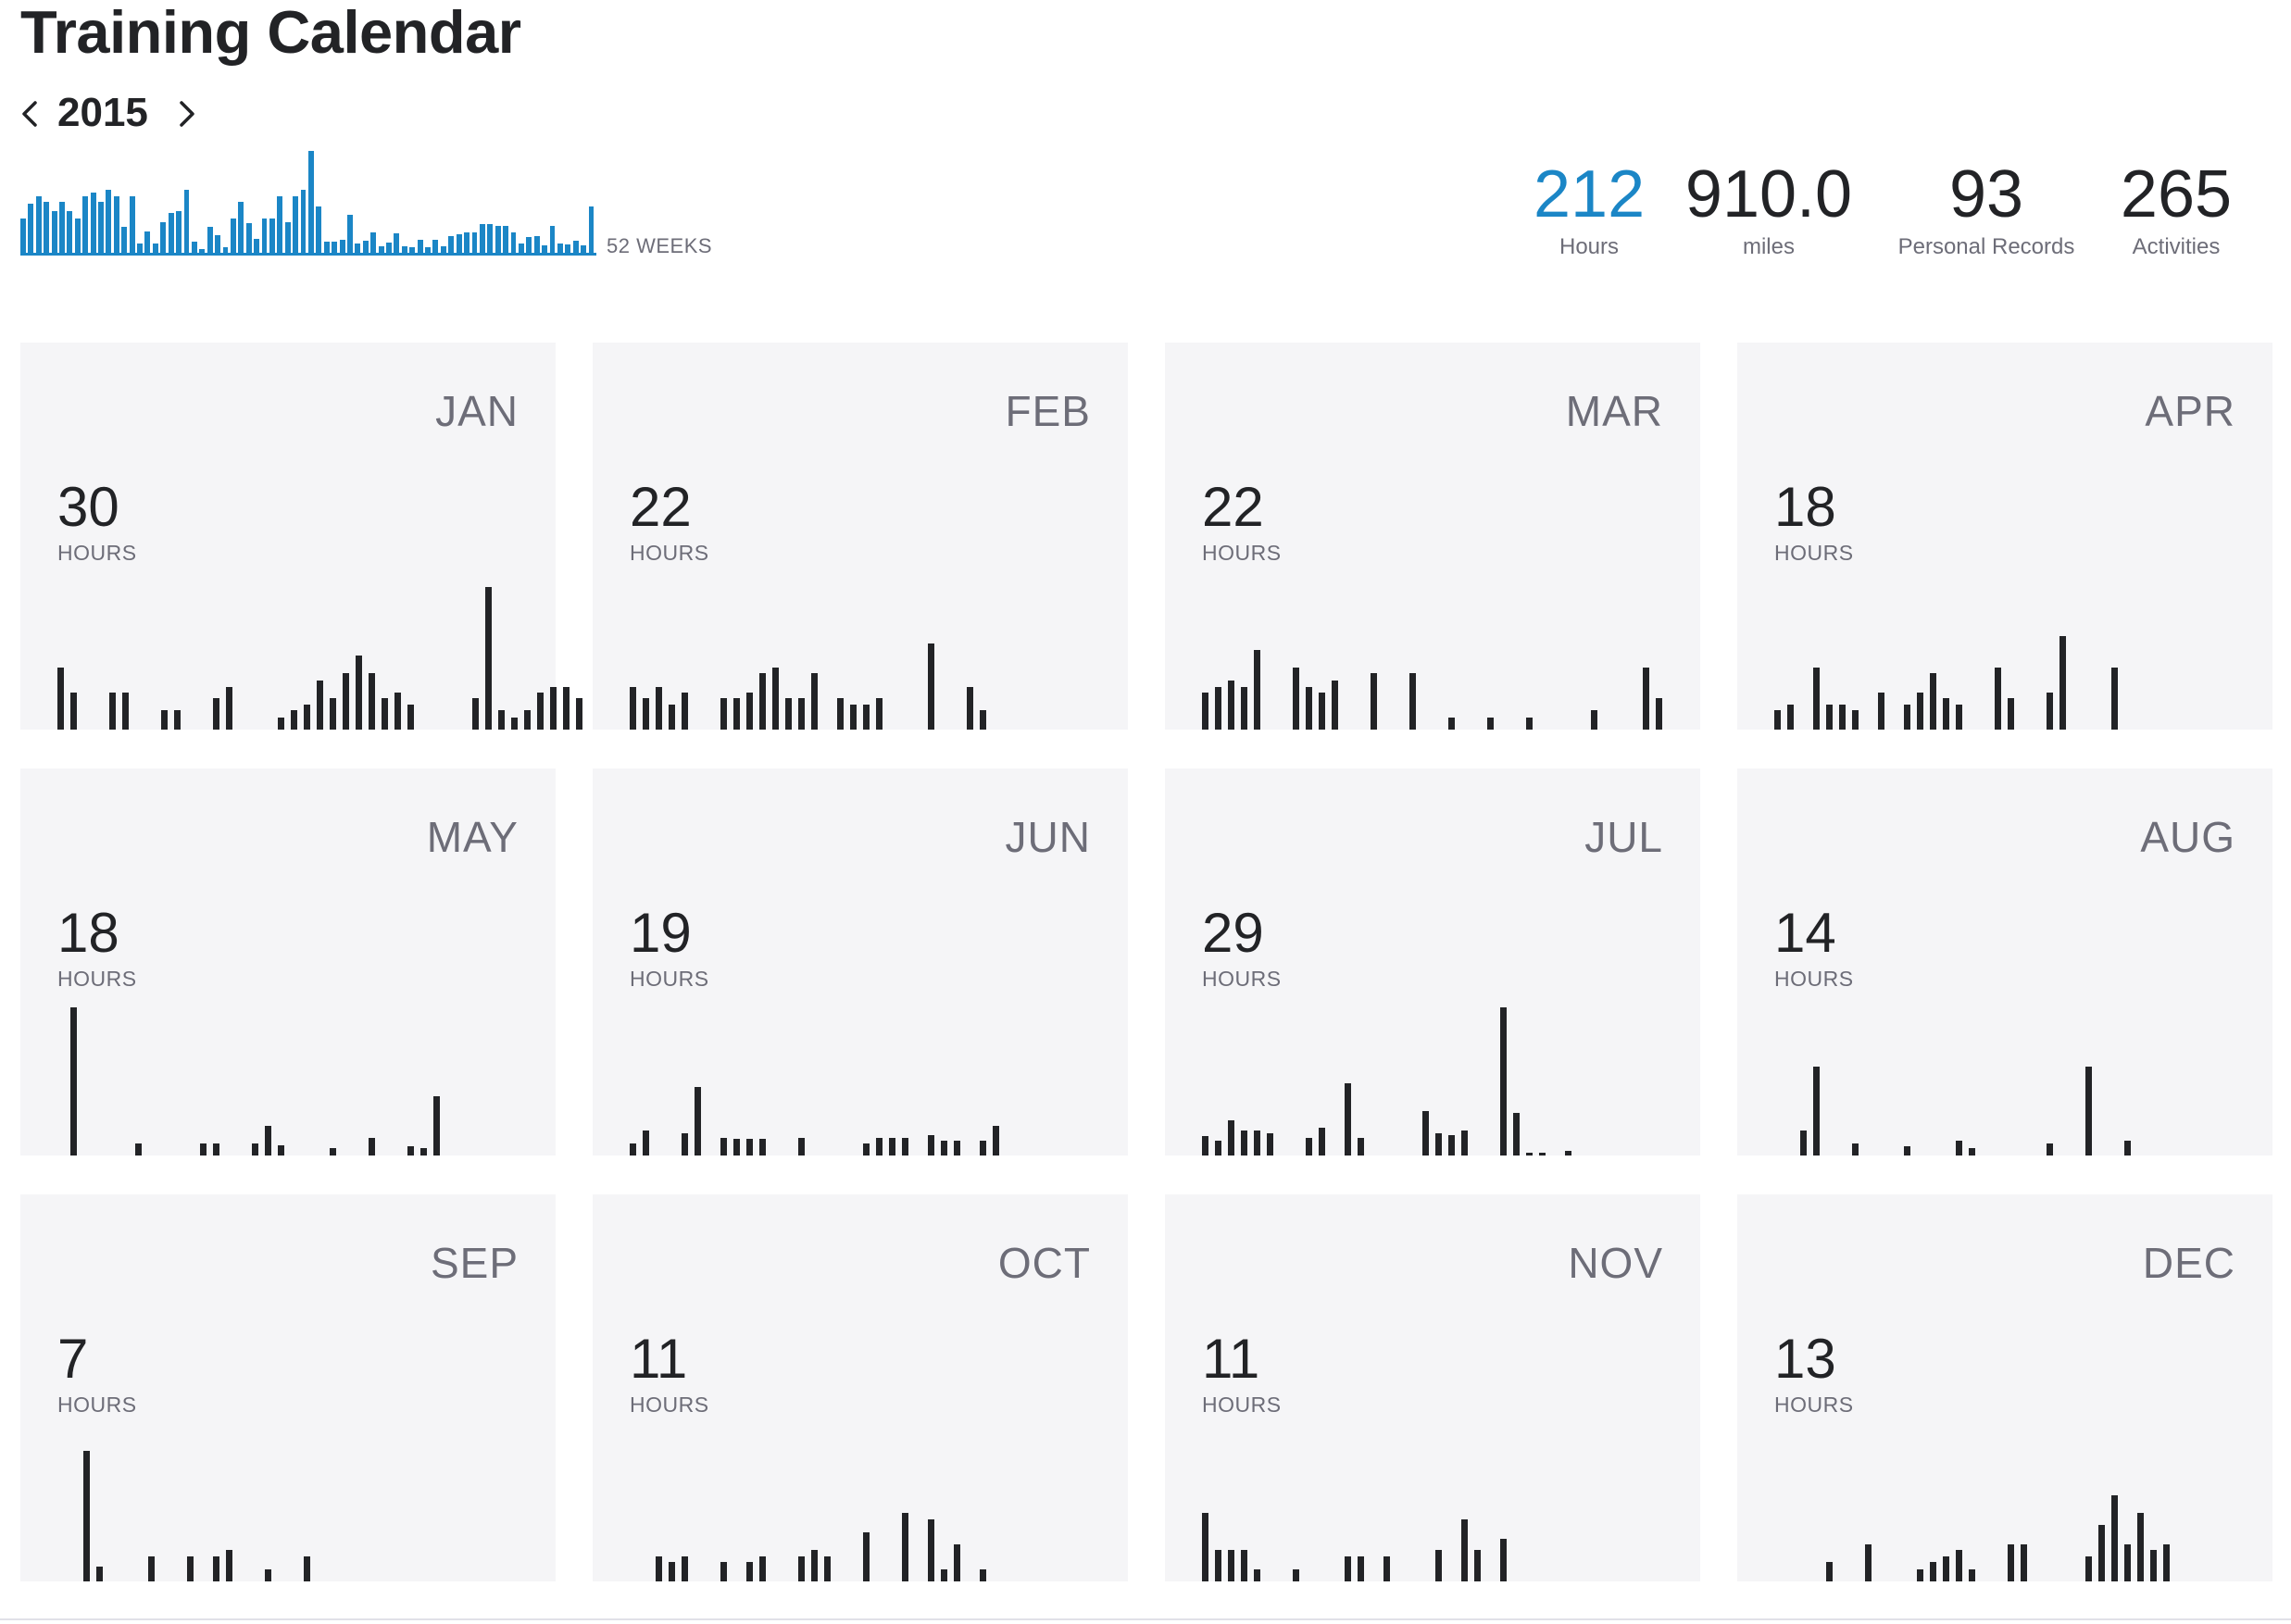 This screenshot has width=2291, height=1624. What do you see at coordinates (288, 962) in the screenshot?
I see `month-card-may: MAY 18 HOURS` at bounding box center [288, 962].